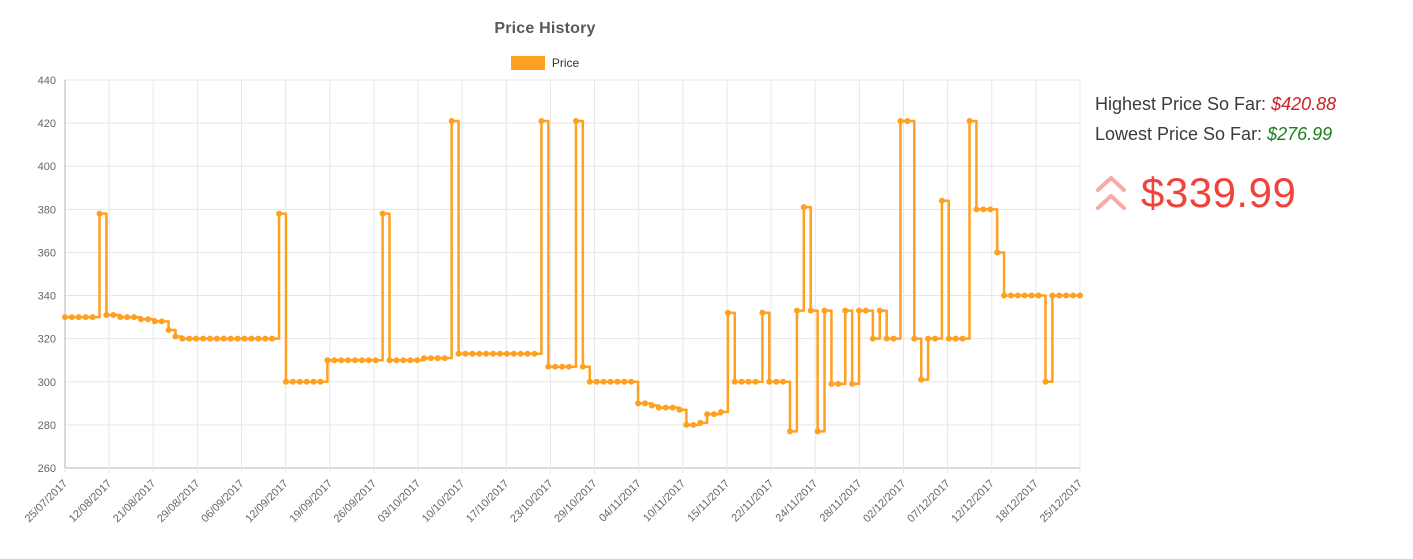  I want to click on svg-text: 07/12/2017, so click(928, 501).